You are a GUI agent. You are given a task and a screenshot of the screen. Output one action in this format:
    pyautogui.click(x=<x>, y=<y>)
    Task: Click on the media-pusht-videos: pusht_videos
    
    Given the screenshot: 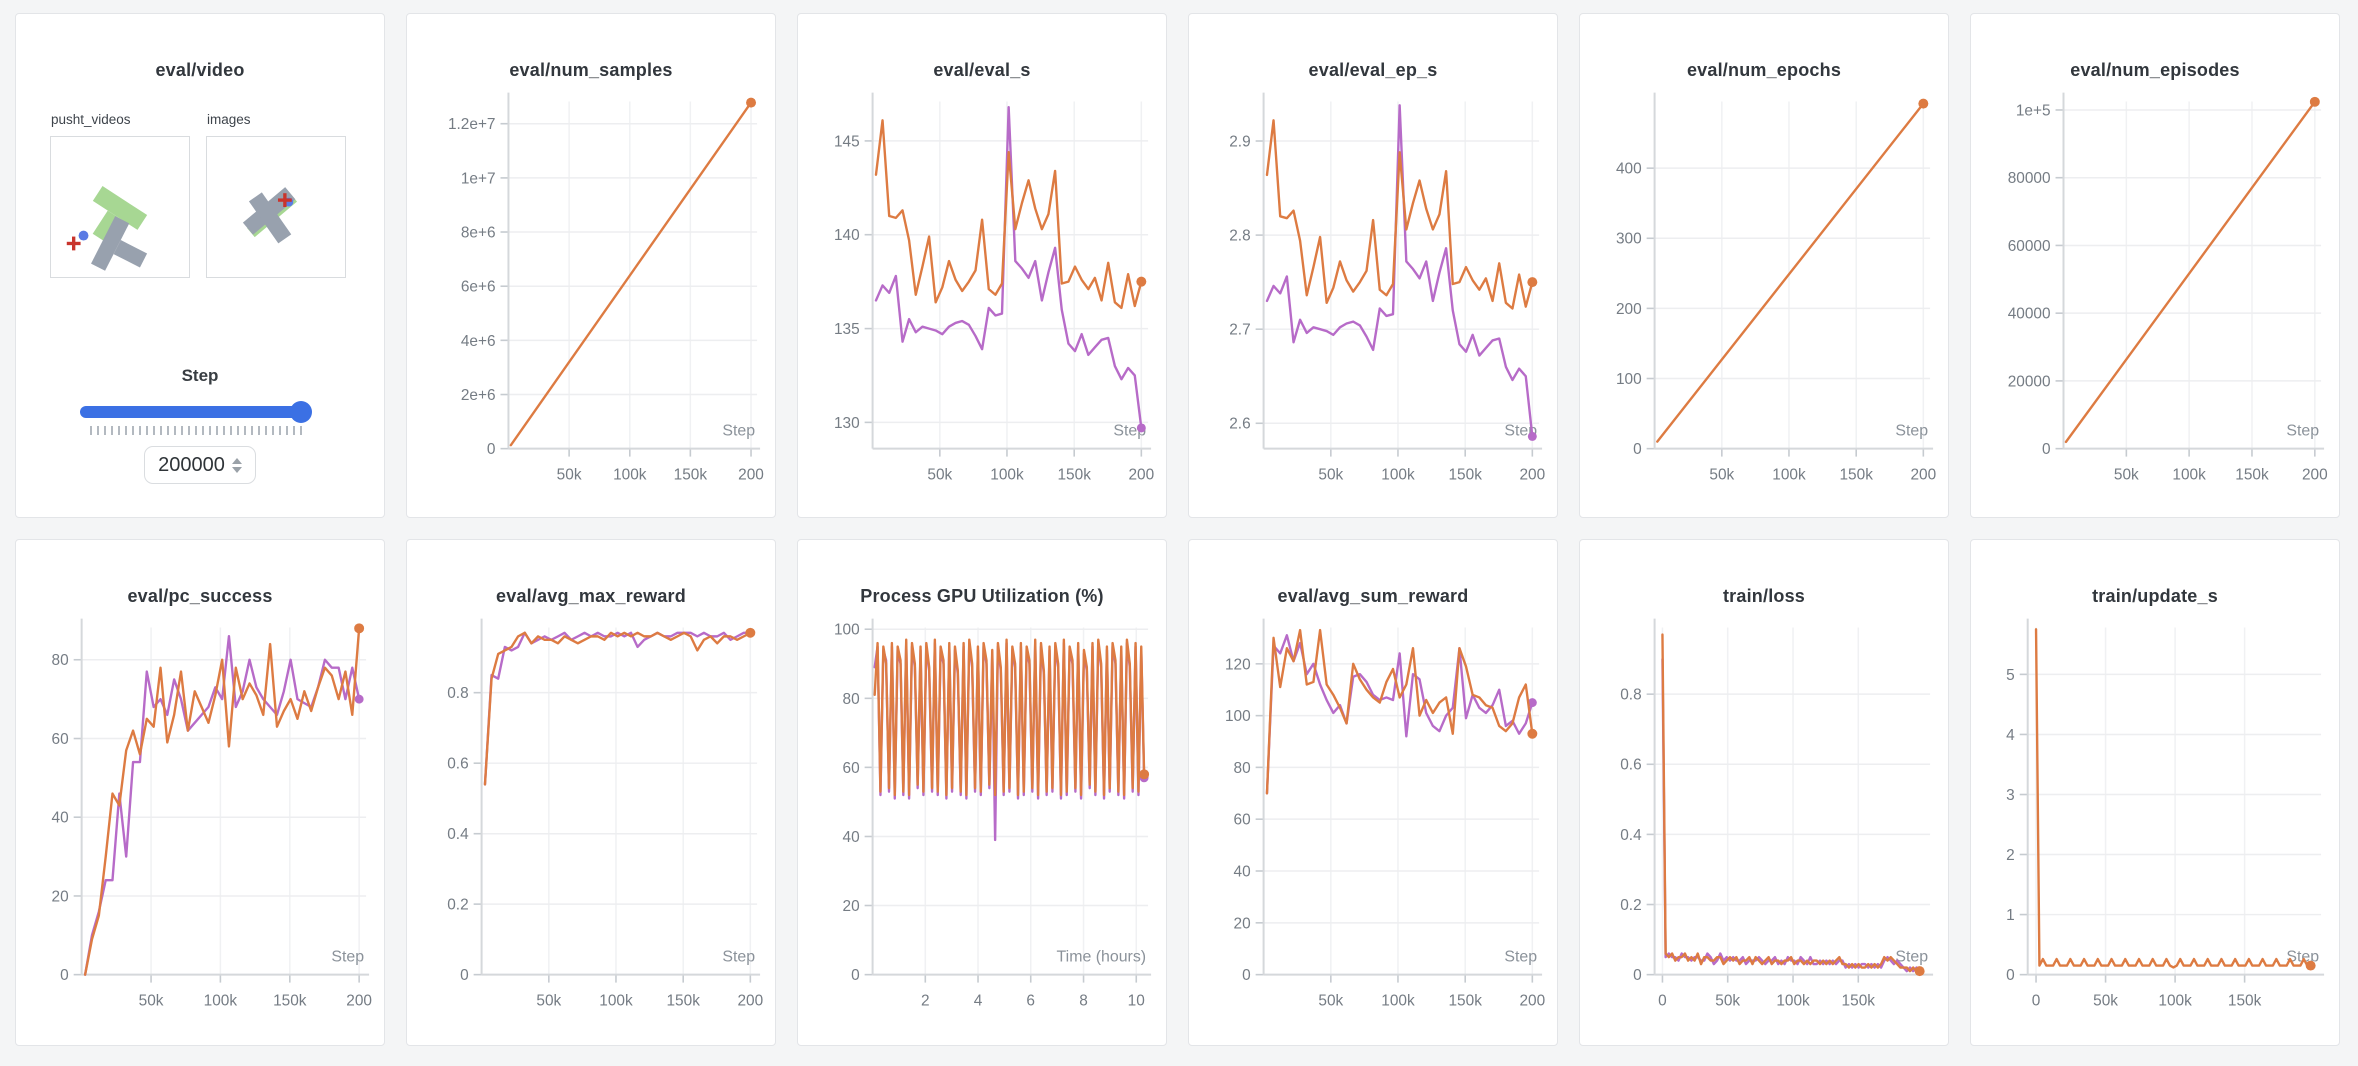 What is the action you would take?
    pyautogui.click(x=120, y=195)
    